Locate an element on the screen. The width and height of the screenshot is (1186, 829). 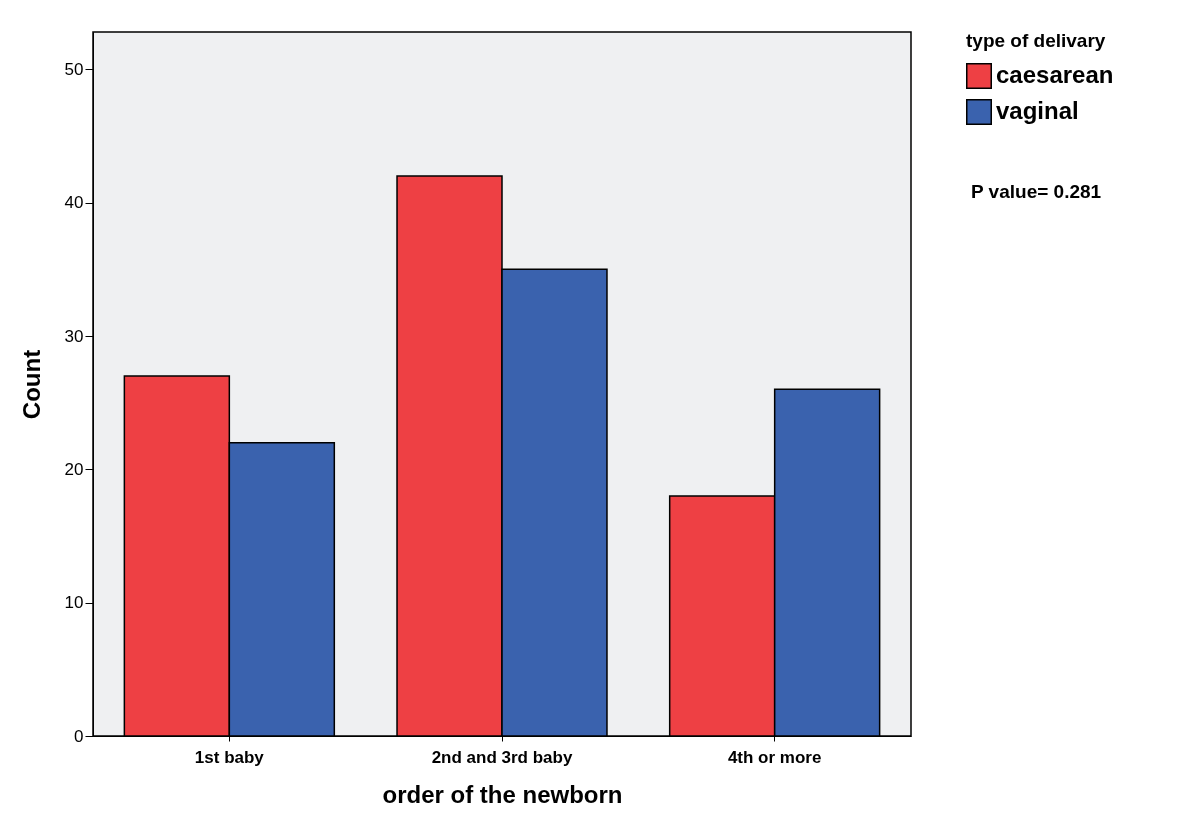
y-tick-label: 50 is located at coordinates (74, 69).